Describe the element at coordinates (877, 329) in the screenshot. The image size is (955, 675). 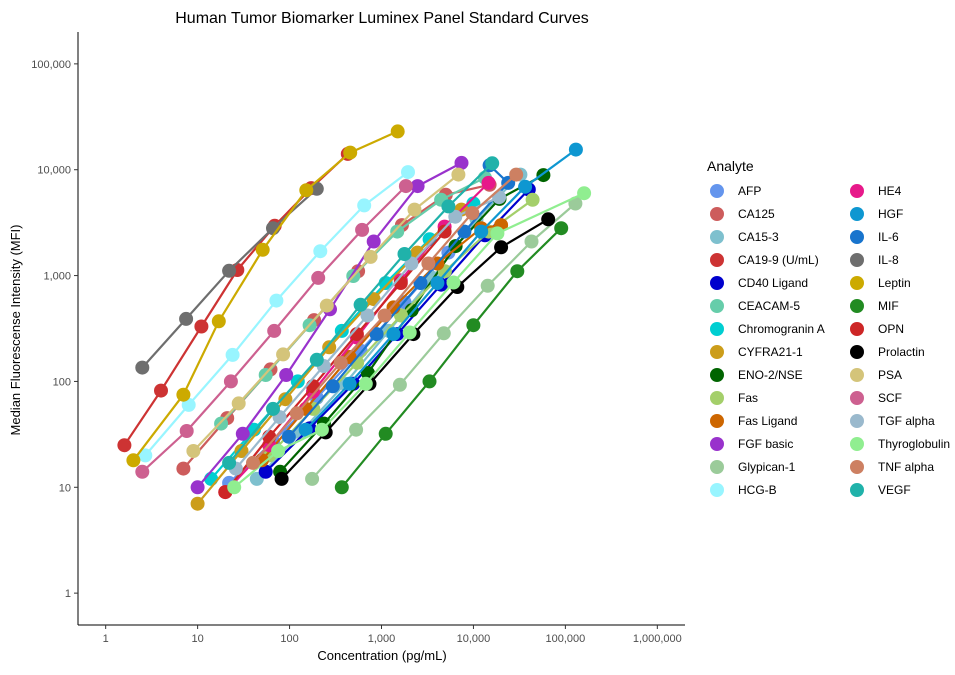
I see `legend-item-opn: OPN` at that location.